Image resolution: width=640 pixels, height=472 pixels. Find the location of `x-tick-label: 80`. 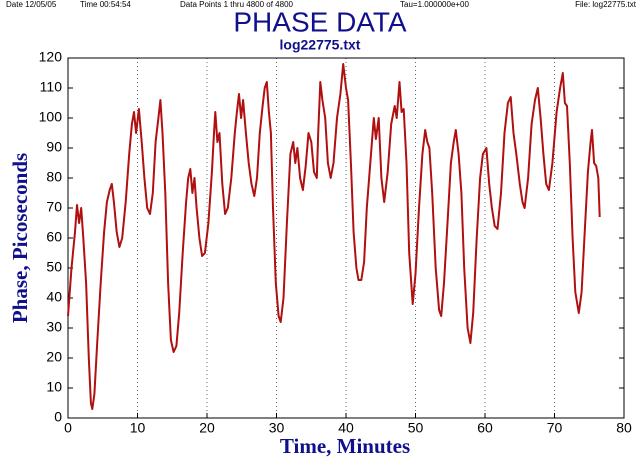

x-tick-label: 80 is located at coordinates (624, 428).